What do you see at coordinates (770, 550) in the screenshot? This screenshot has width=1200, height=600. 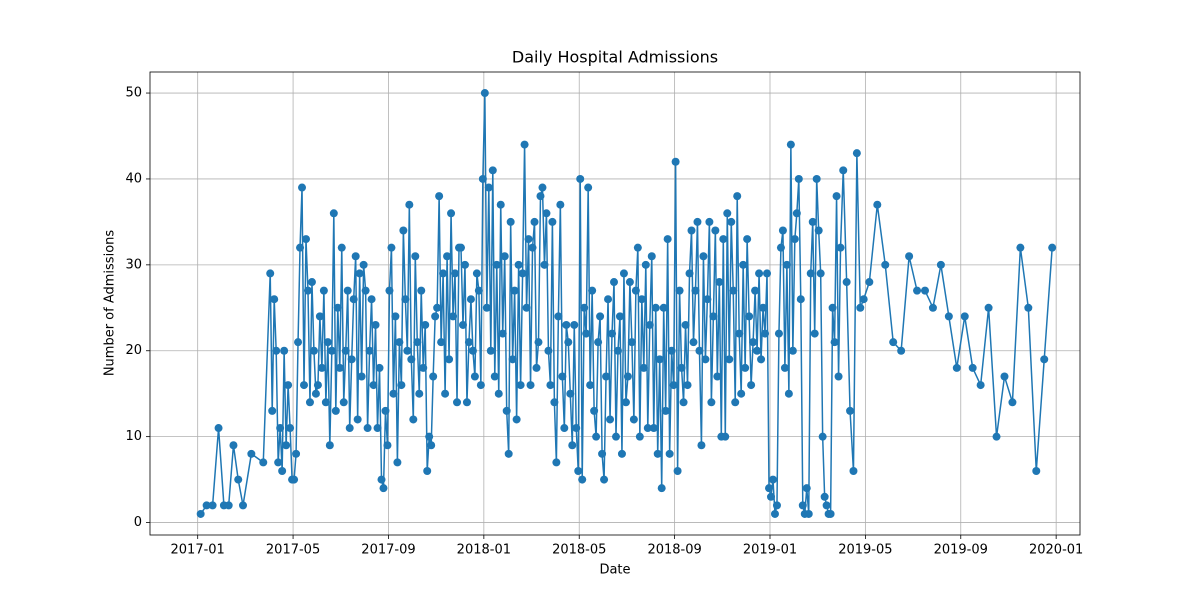 I see `x-tick-label: 2019-01` at bounding box center [770, 550].